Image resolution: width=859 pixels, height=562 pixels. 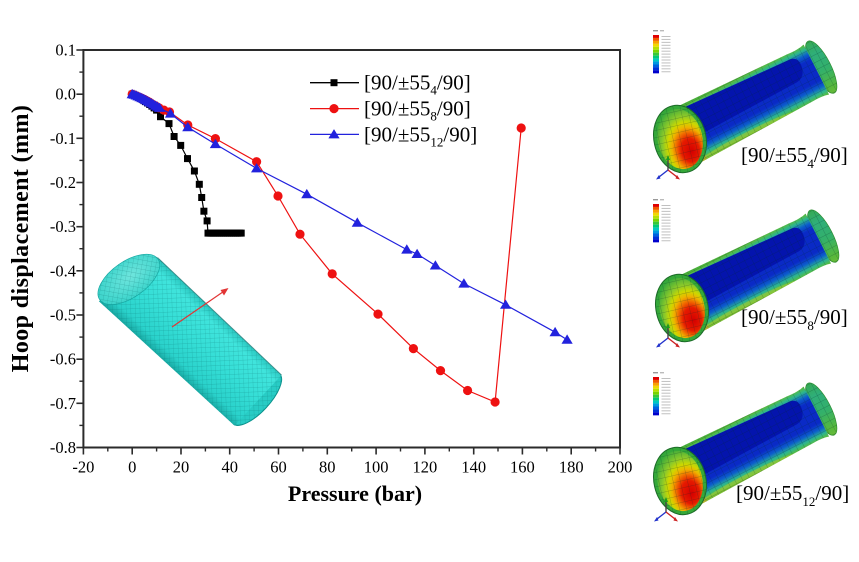 I want to click on svg-text: 40, so click(x=229, y=467).